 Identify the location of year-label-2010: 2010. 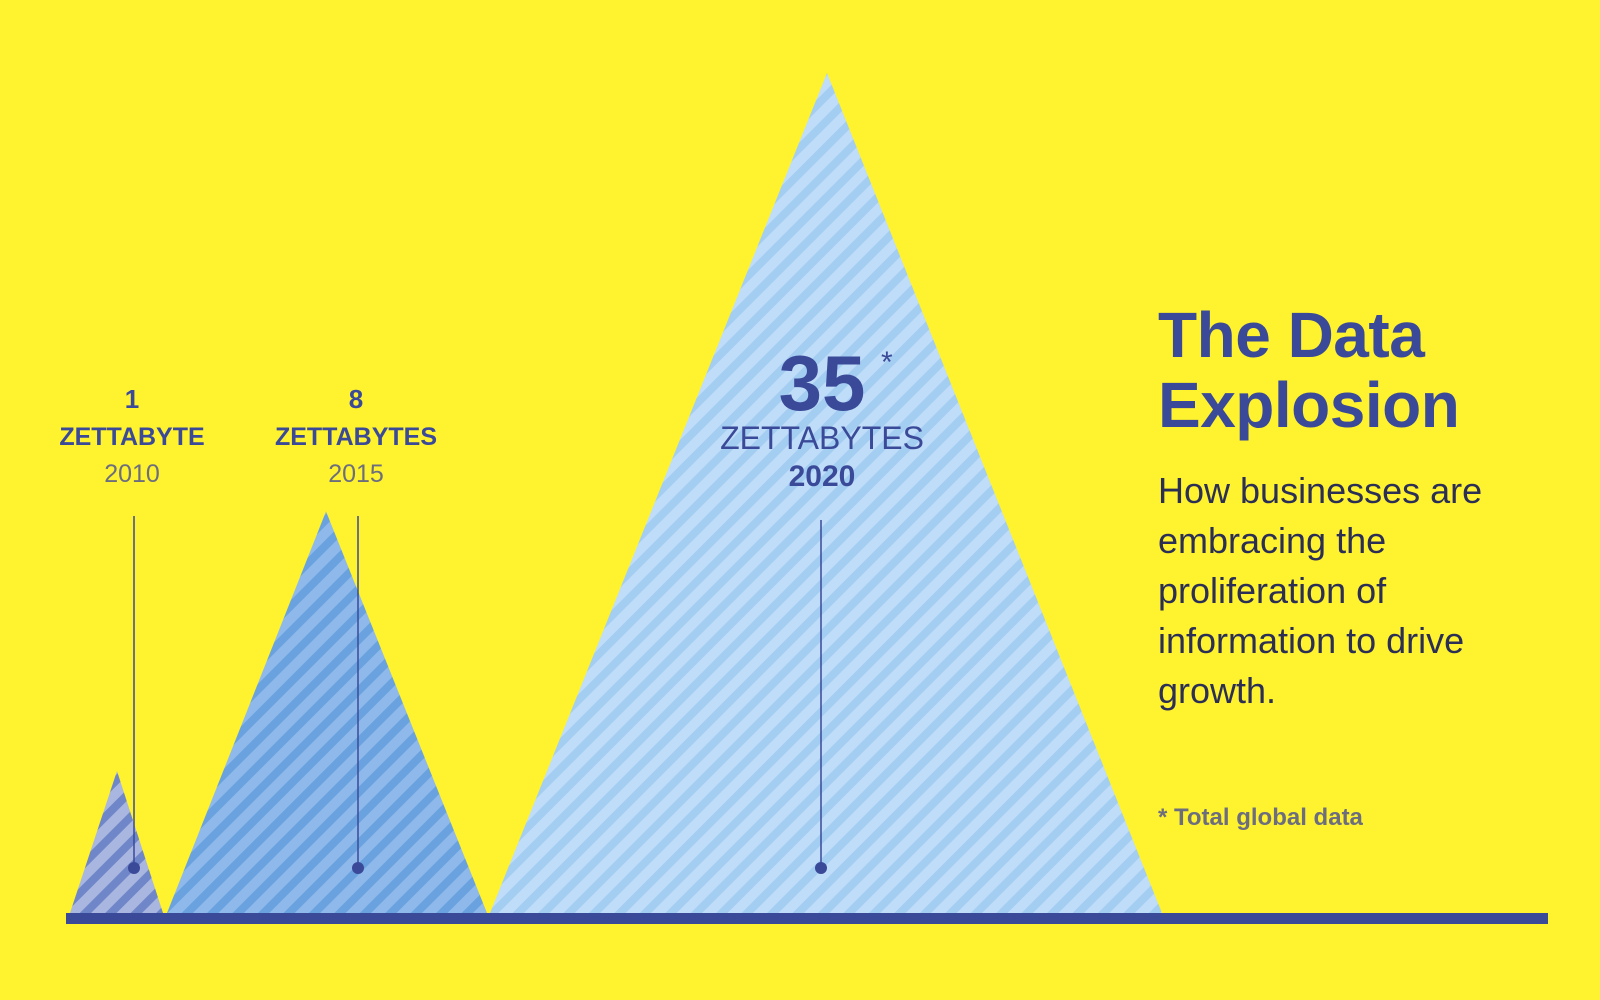
(132, 474).